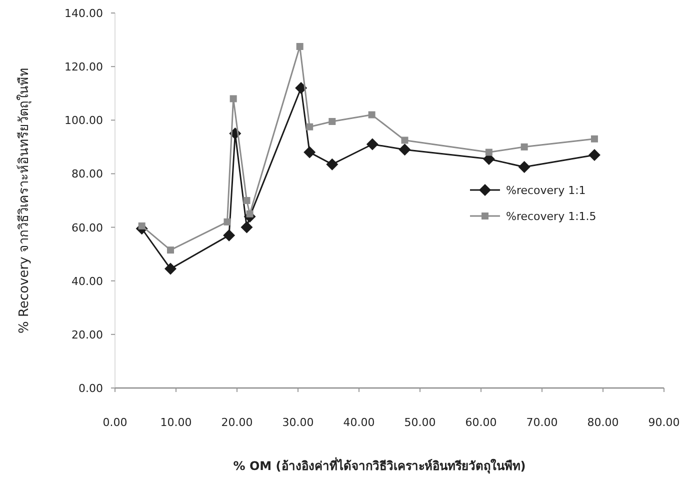 The width and height of the screenshot is (682, 481). What do you see at coordinates (90, 388) in the screenshot?
I see `y-tick-label: 0.00` at bounding box center [90, 388].